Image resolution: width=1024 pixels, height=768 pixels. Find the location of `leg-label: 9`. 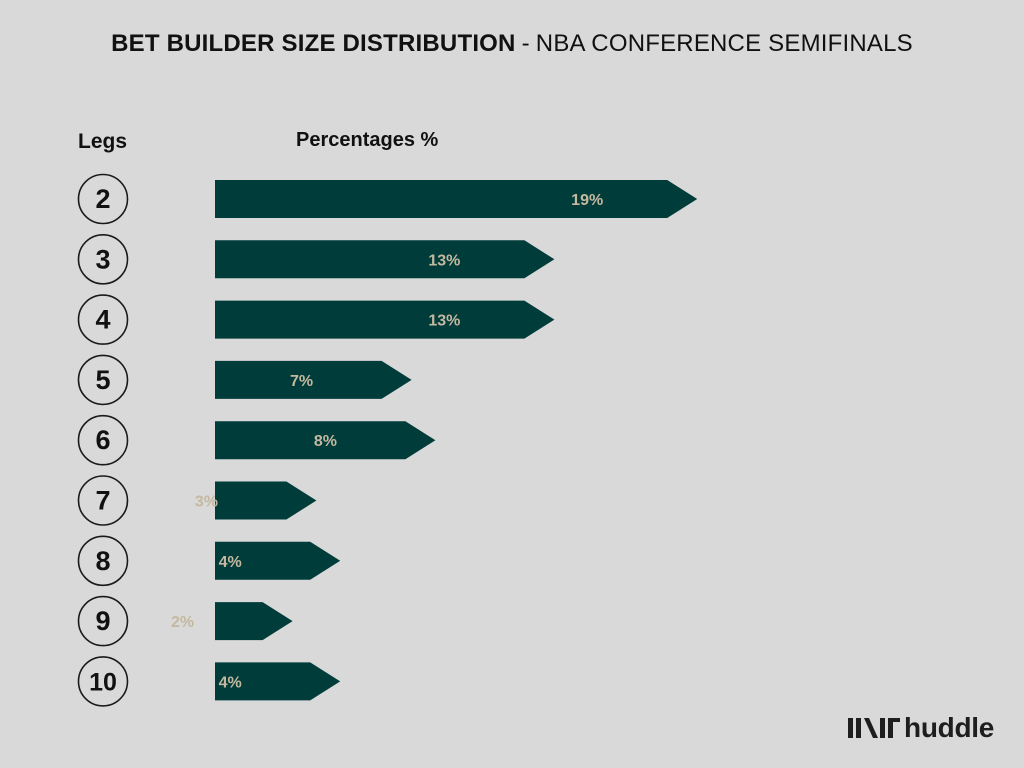

leg-label: 9 is located at coordinates (102, 621).